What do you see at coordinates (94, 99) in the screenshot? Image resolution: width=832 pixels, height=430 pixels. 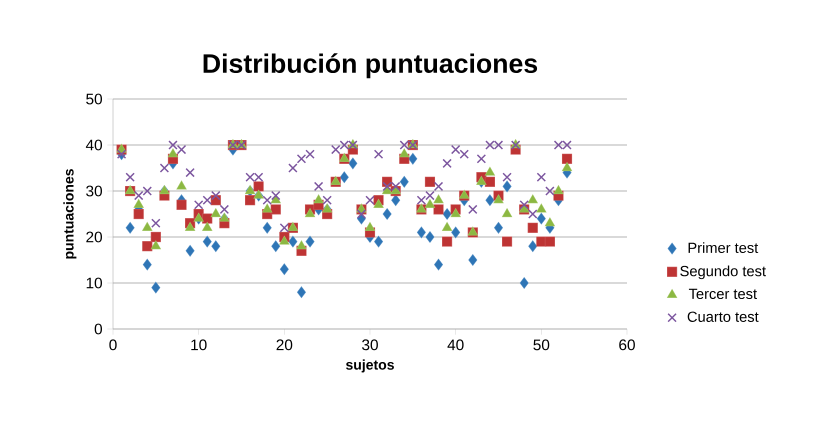 I see `y-tick-label: 50` at bounding box center [94, 99].